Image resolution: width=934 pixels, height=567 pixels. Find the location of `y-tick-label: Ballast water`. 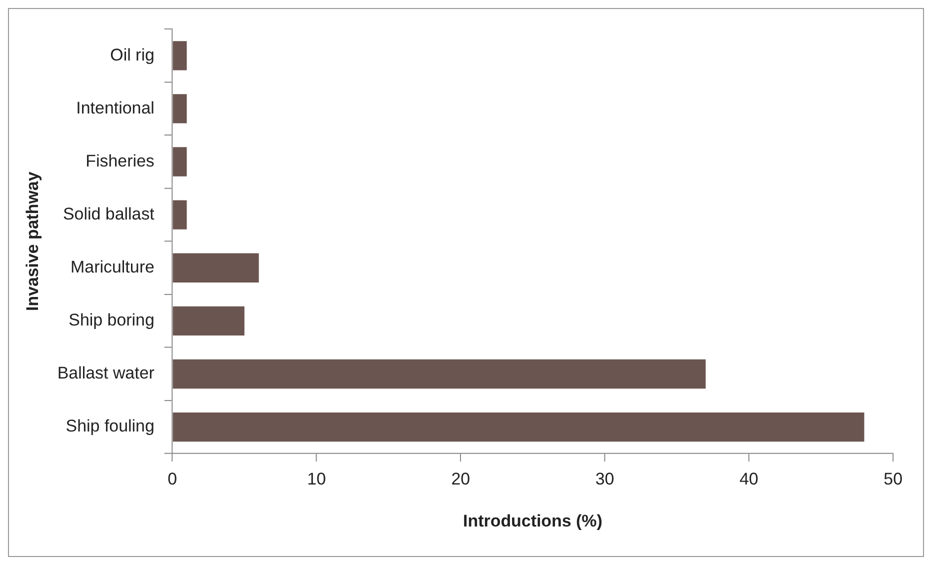

y-tick-label: Ballast water is located at coordinates (106, 373).